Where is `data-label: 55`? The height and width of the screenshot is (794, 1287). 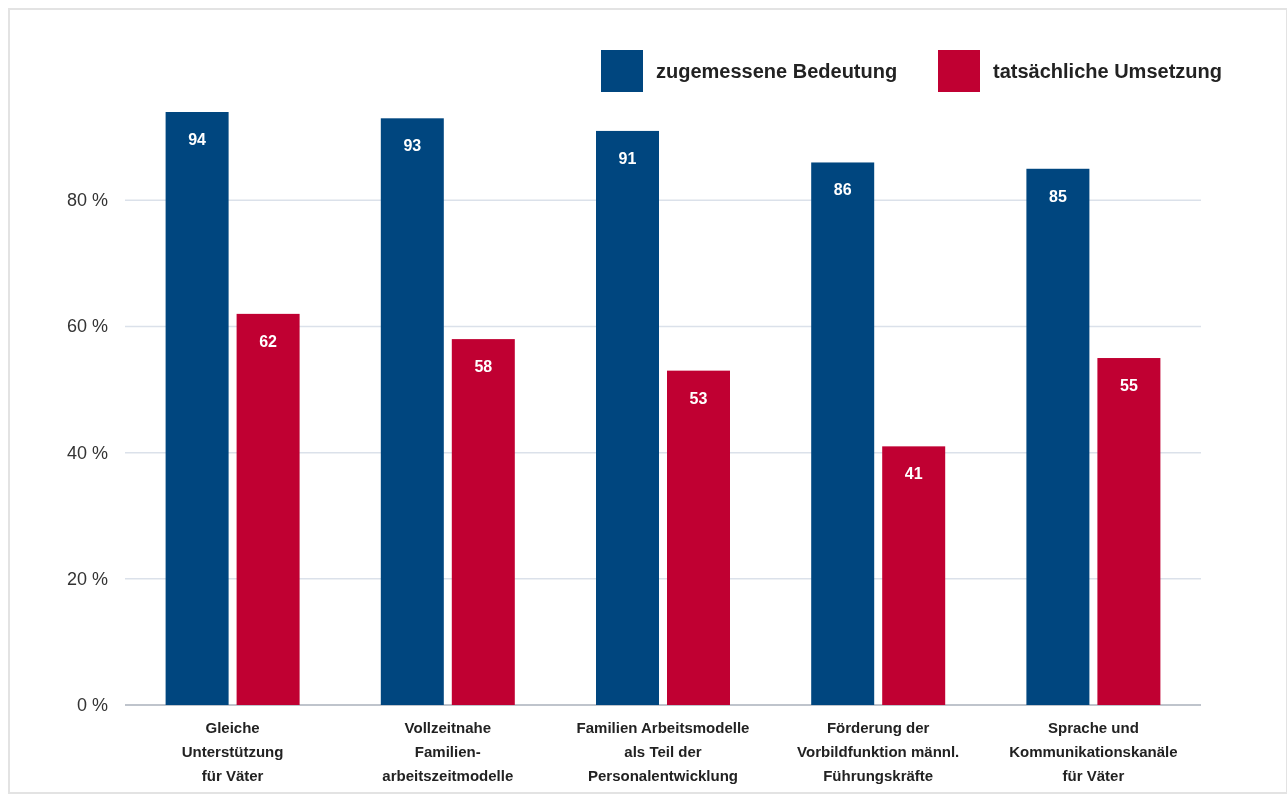 data-label: 55 is located at coordinates (1129, 386).